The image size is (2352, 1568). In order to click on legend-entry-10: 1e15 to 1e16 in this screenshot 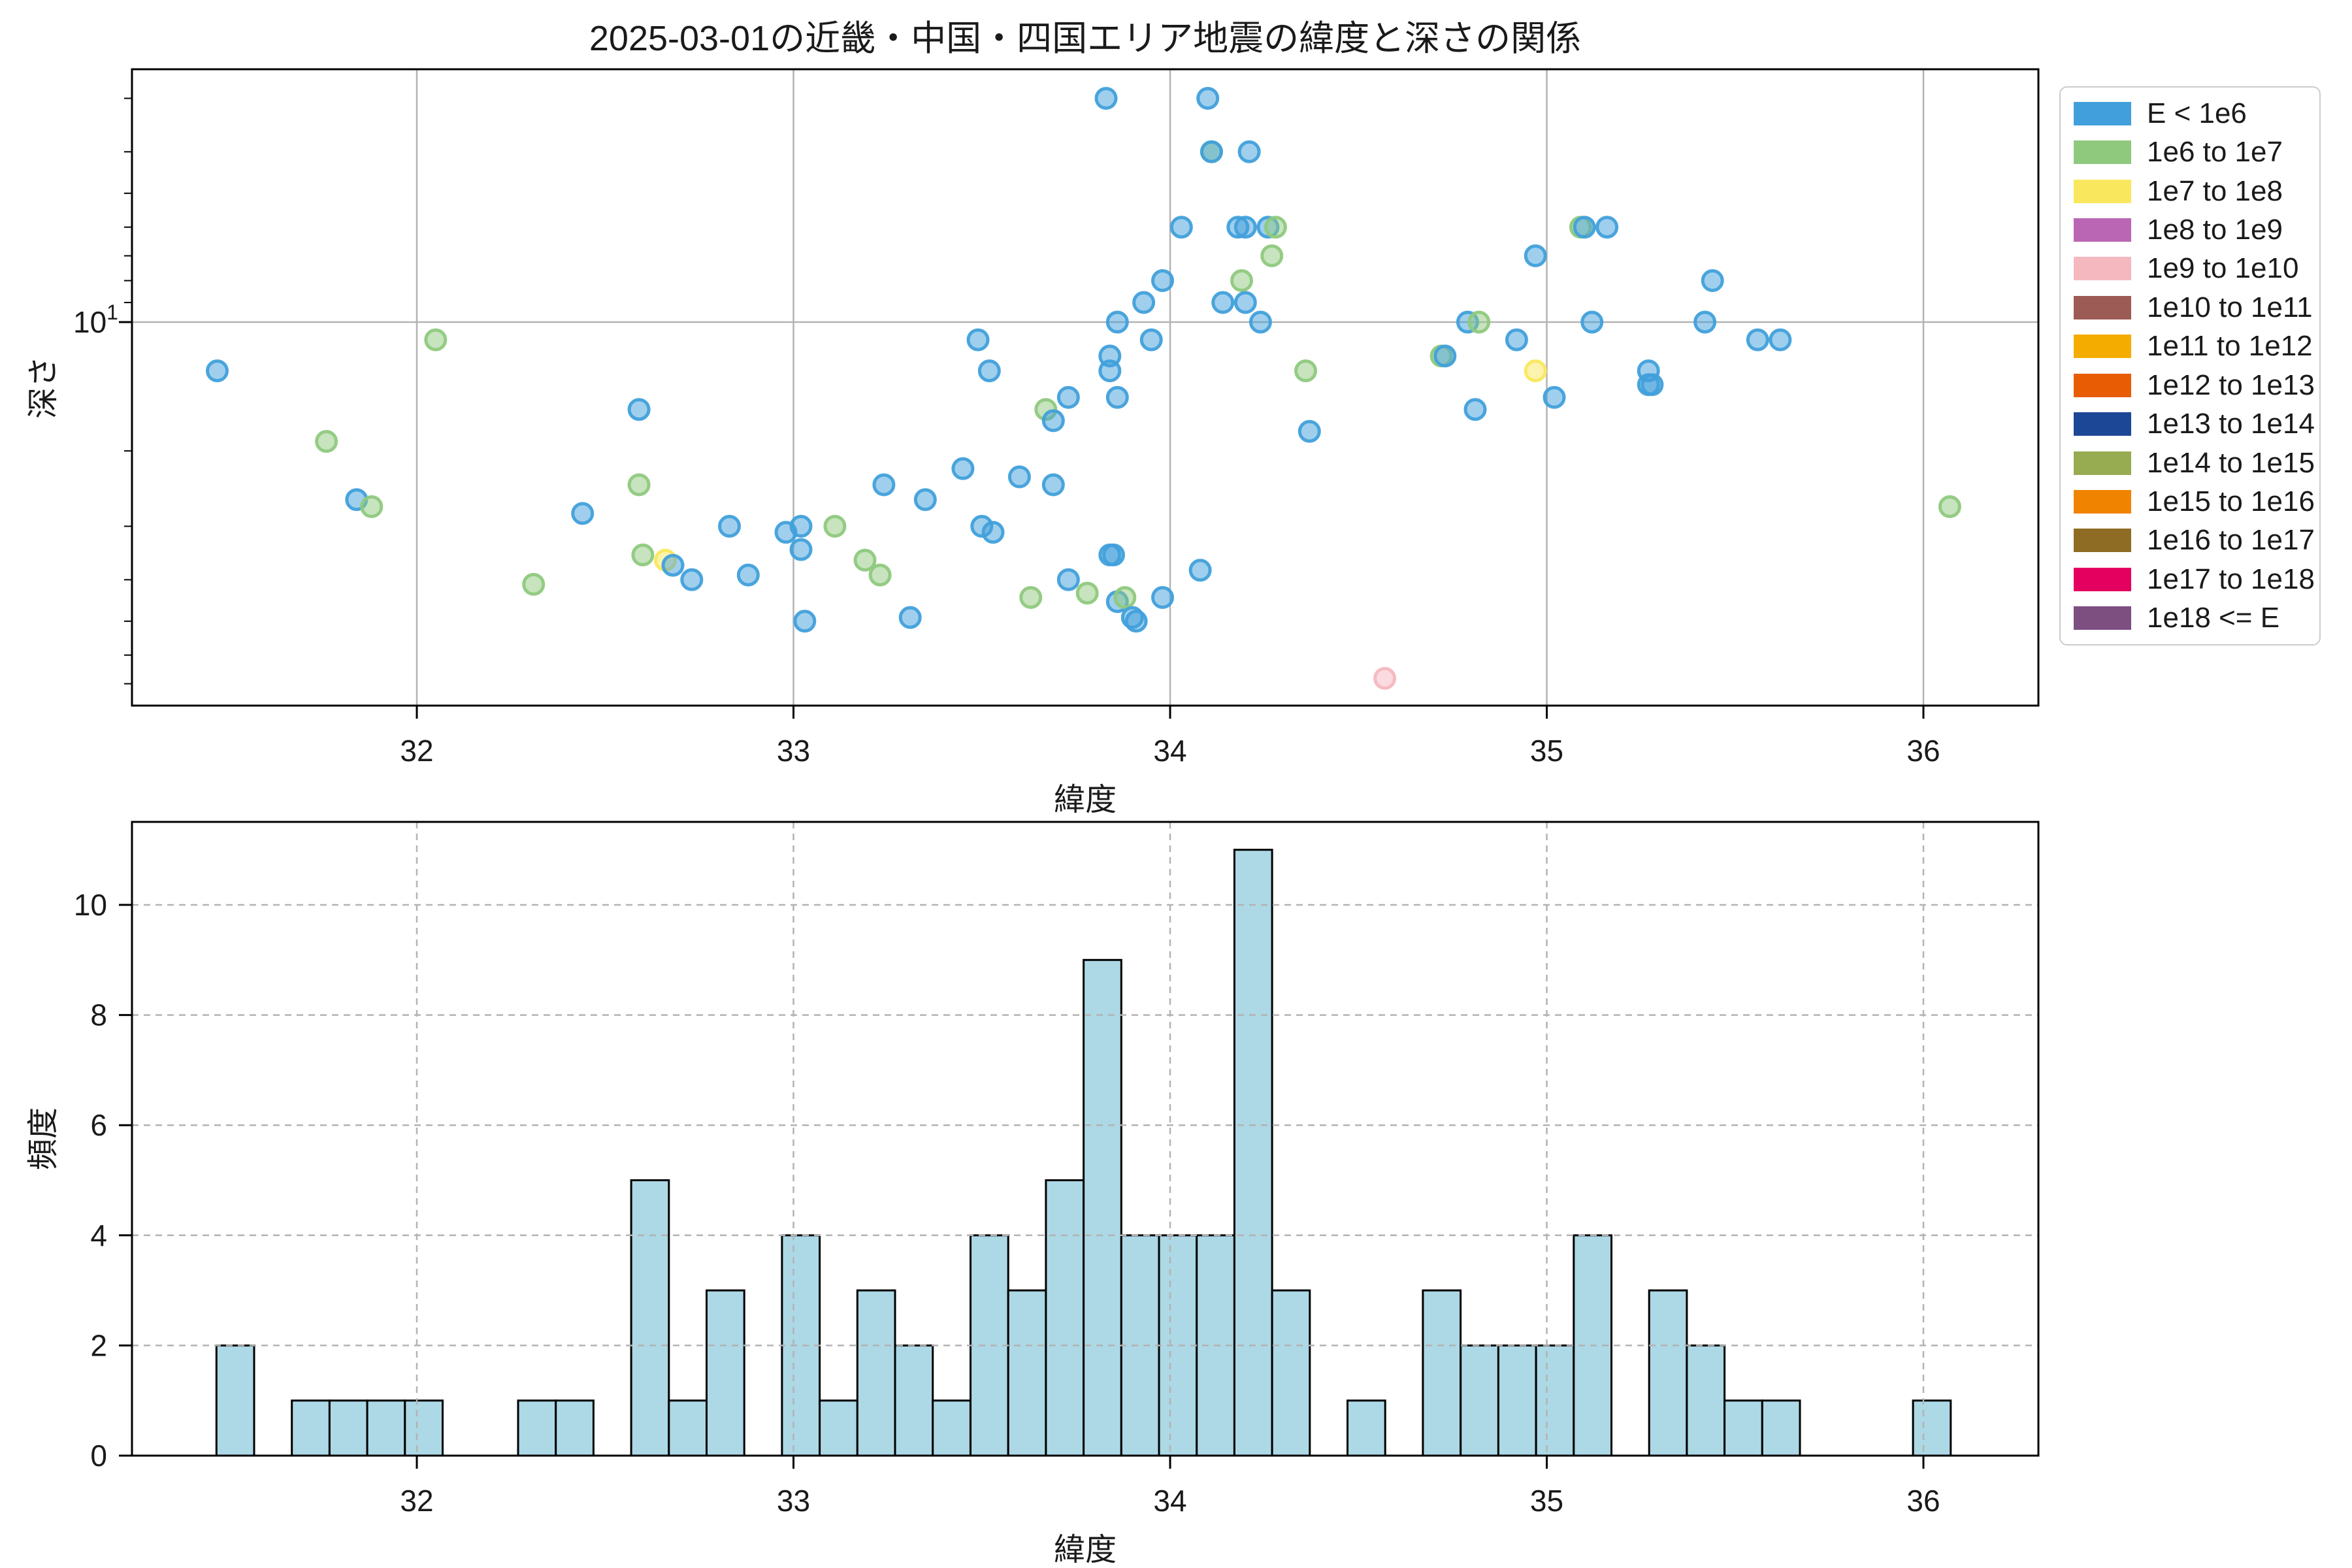, I will do `click(2196, 501)`.